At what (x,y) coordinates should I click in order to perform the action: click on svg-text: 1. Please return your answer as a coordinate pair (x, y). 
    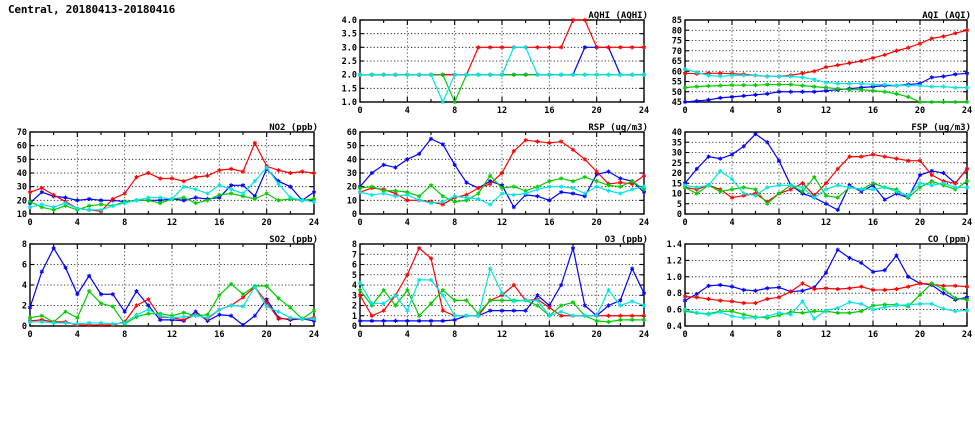
    Looking at the image, I should click on (354, 317).